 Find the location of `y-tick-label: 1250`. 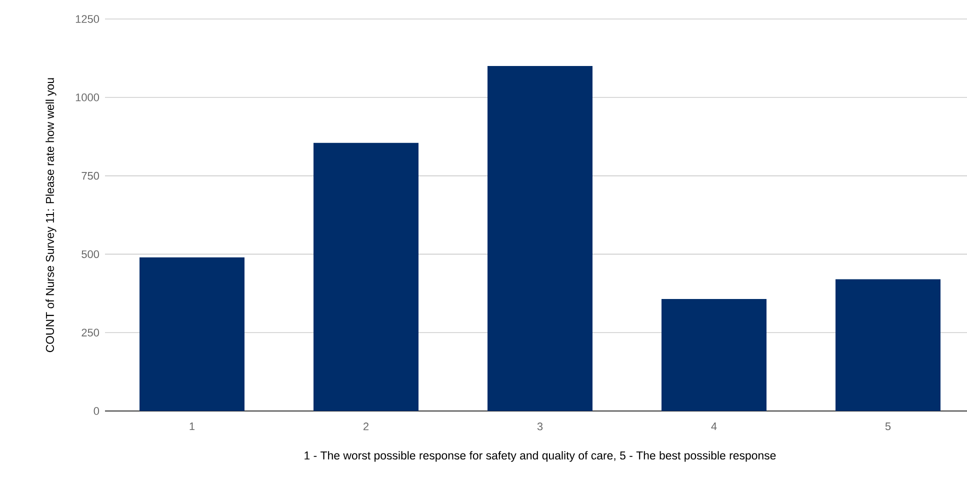

y-tick-label: 1250 is located at coordinates (88, 19).